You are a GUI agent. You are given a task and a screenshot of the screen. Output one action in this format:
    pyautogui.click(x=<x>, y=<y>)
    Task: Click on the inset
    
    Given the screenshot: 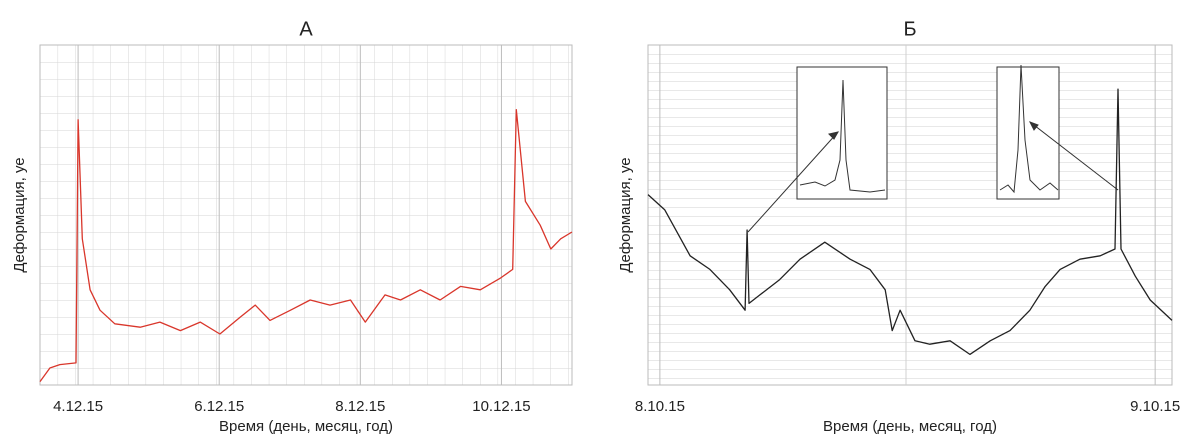 What is the action you would take?
    pyautogui.click(x=933, y=148)
    